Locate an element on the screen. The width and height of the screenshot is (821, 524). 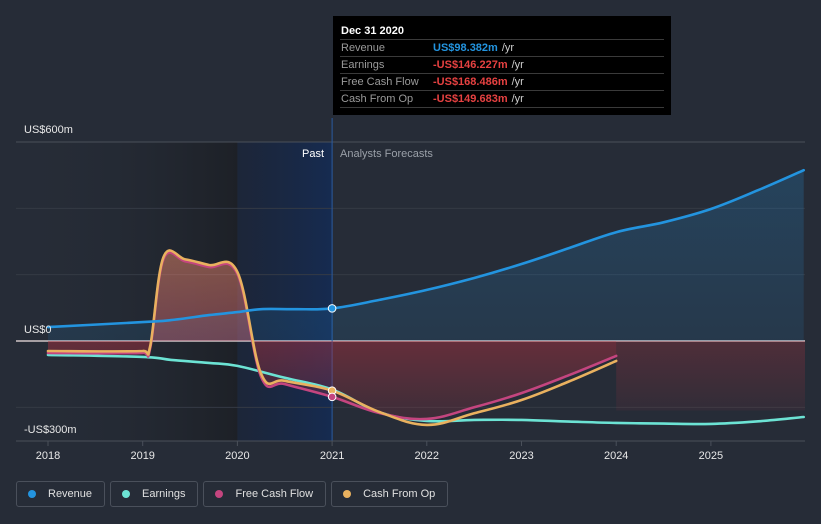
legend-label: Free Cash Flow is located at coordinates (274, 494).